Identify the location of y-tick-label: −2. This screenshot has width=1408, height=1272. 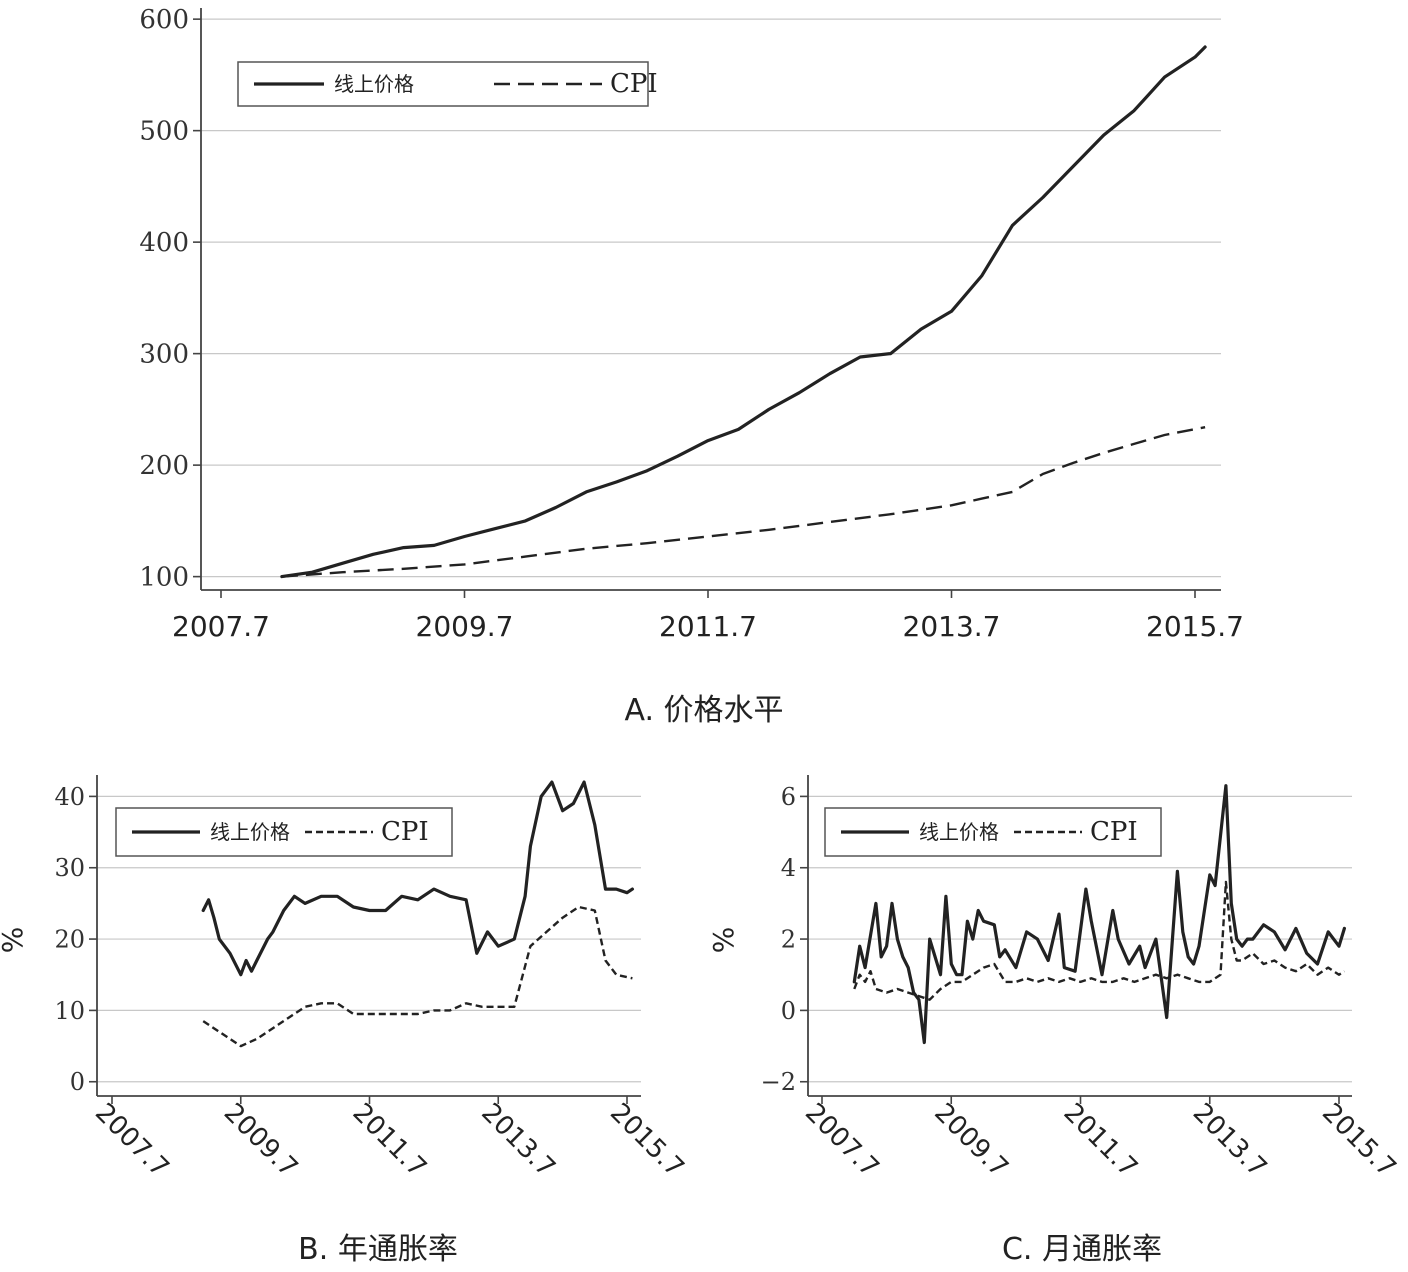
(778, 1082).